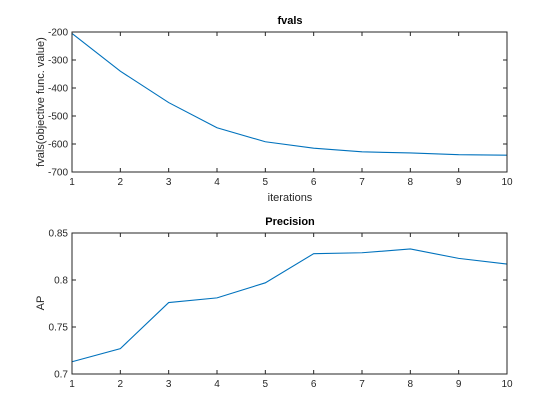 Image resolution: width=560 pixels, height=420 pixels. What do you see at coordinates (290, 198) in the screenshot?
I see `x-axis-label: iterations` at bounding box center [290, 198].